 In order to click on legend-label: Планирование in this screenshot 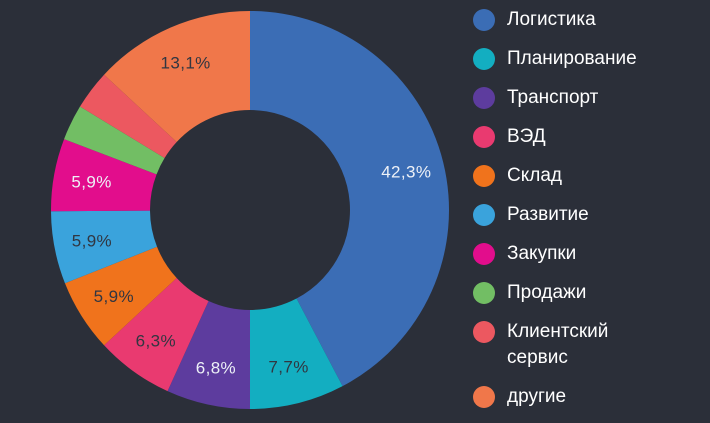, I will do `click(572, 58)`.